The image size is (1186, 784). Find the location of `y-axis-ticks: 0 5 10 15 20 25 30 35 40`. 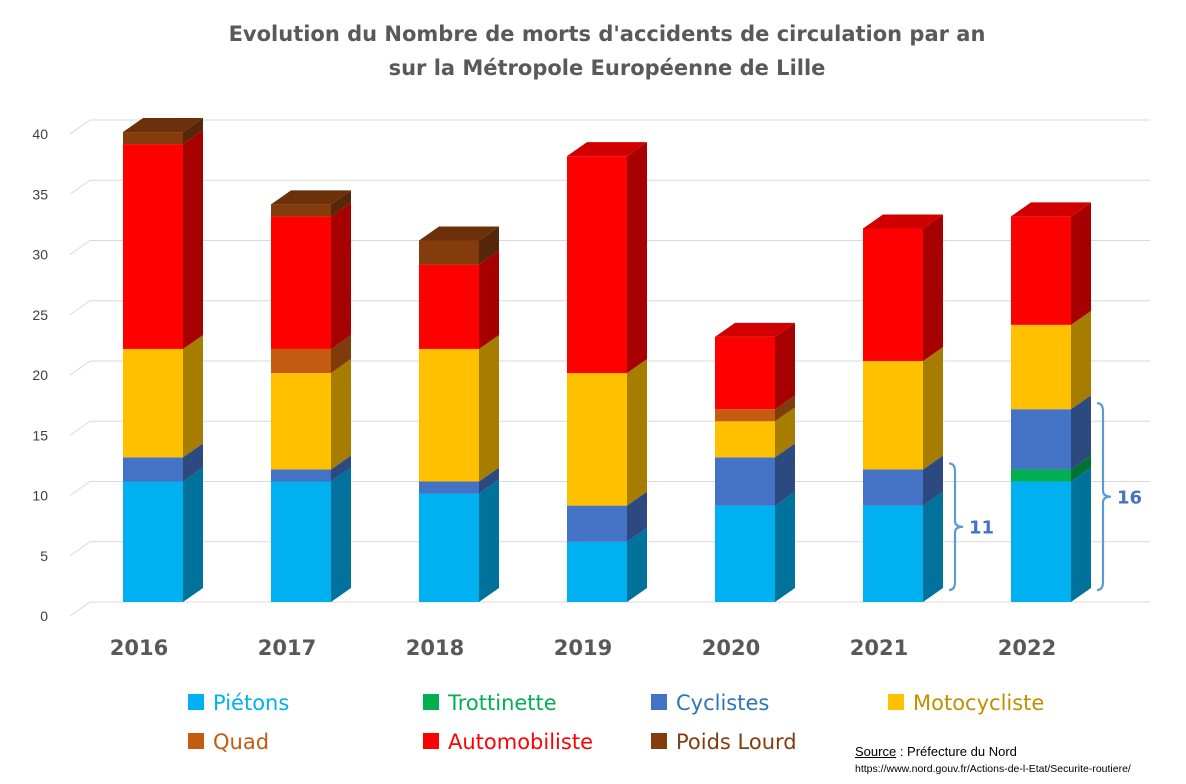

y-axis-ticks: 0 5 10 15 20 25 30 35 40 is located at coordinates (40, 375).